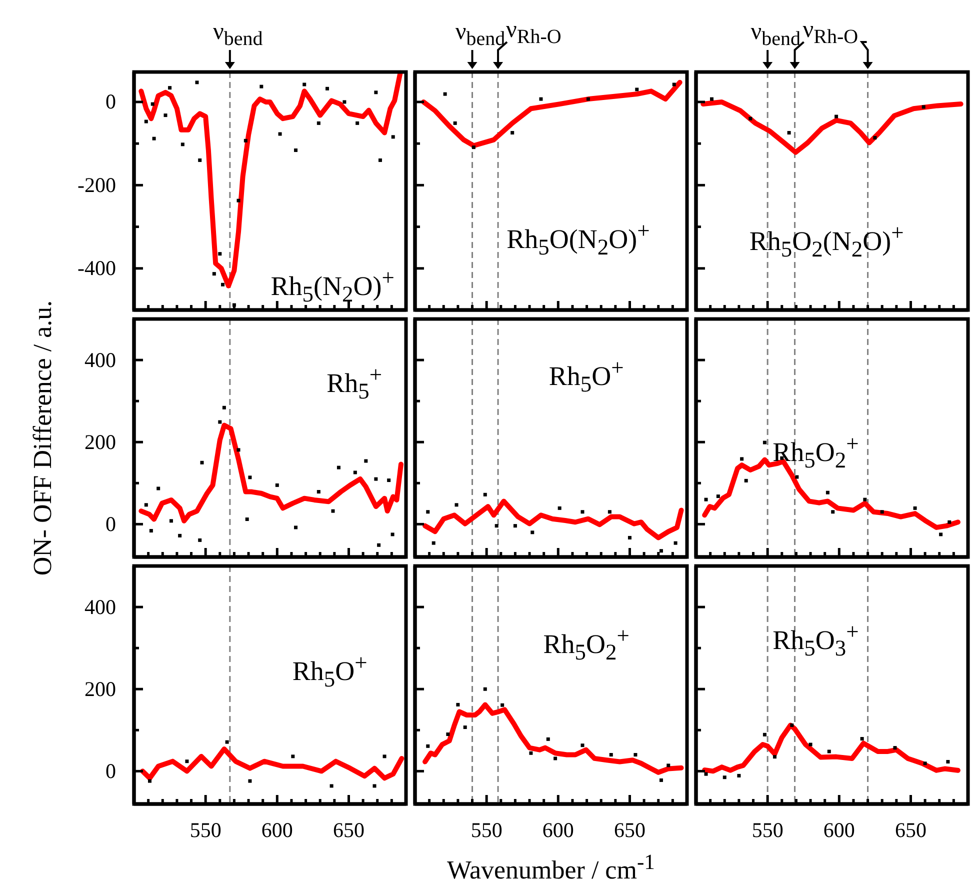 Image resolution: width=980 pixels, height=891 pixels. Describe the element at coordinates (578, 238) in the screenshot. I see `text: Rh$_{5}$O(N$_{2}$O)$^{+}$` at that location.